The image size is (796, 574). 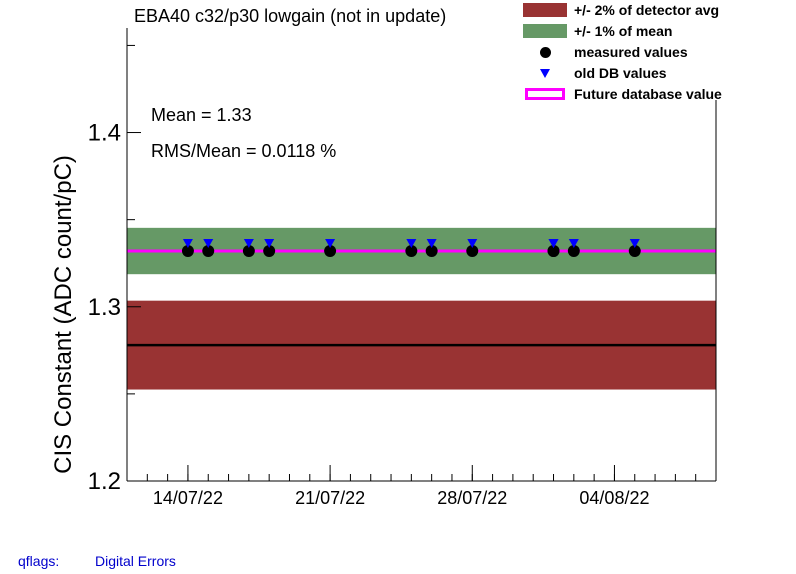 What do you see at coordinates (63, 314) in the screenshot?
I see `y-axis-label: CIS Constant (ADC count/pC)` at bounding box center [63, 314].